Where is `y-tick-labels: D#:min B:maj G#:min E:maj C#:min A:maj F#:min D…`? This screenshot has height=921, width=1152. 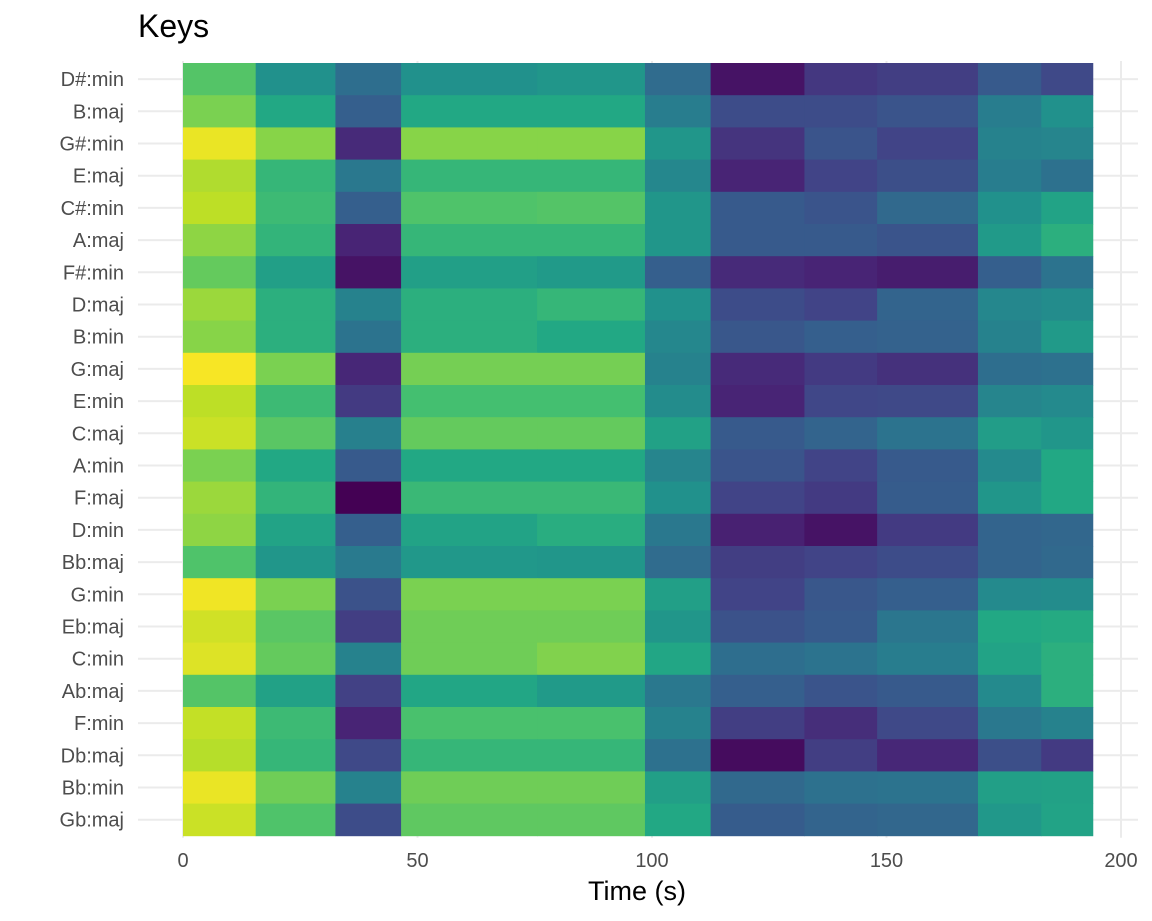 y-tick-labels: D#:min B:maj G#:min E:maj C#:min A:maj F#:min D… is located at coordinates (92, 450).